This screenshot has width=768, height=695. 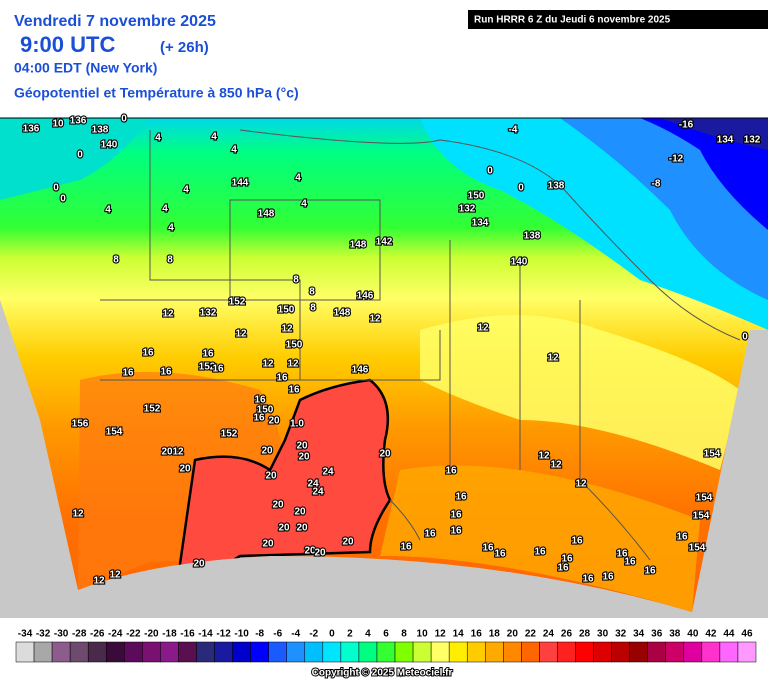 I want to click on colorbar-label: 34, so click(x=639, y=634).